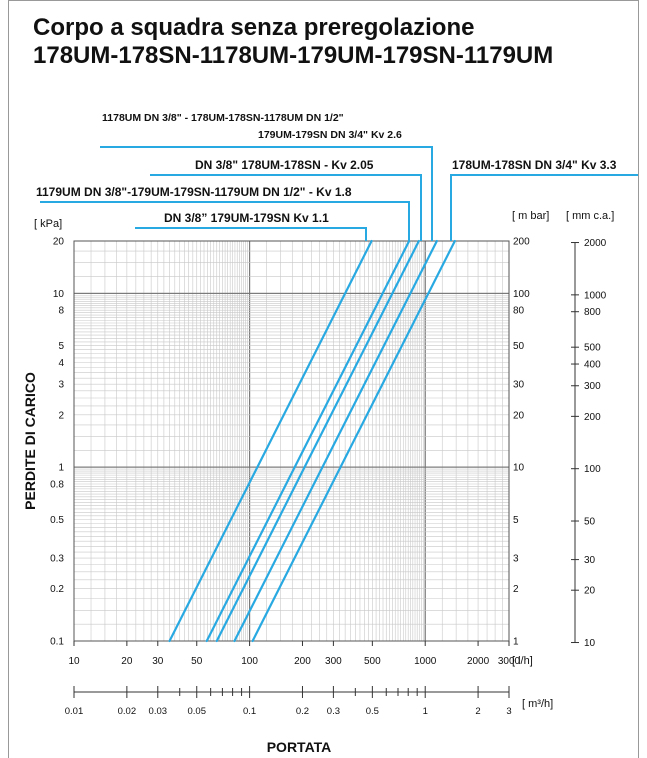 The height and width of the screenshot is (758, 647). What do you see at coordinates (288, 701) in the screenshot?
I see `x2-axis: 0.01 0.02 0.03 0.05 0.1 0.2 0.3 0.5 1 2 3` at bounding box center [288, 701].